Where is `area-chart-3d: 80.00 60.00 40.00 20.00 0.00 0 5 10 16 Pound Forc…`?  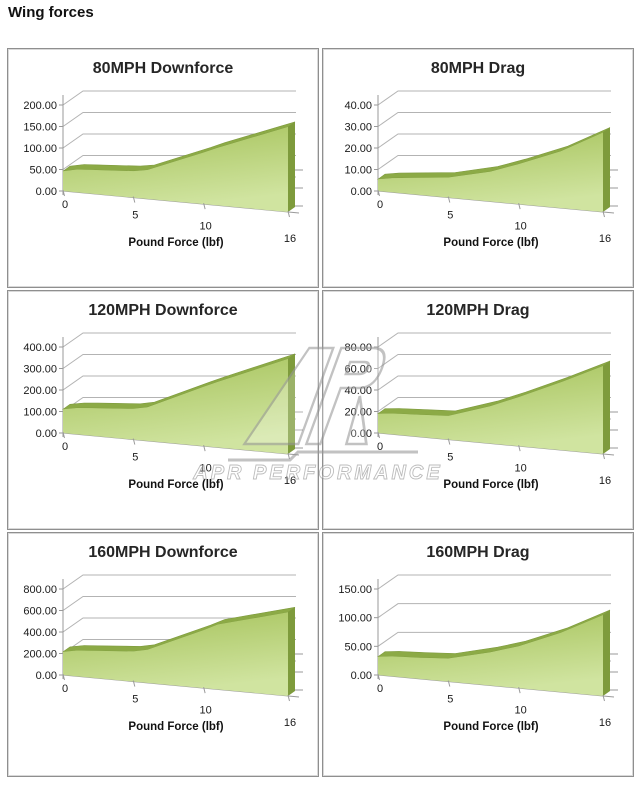
area-chart-3d: 80.00 60.00 40.00 20.00 0.00 0 5 10 16 Pound Forc… is located at coordinates (481, 411).